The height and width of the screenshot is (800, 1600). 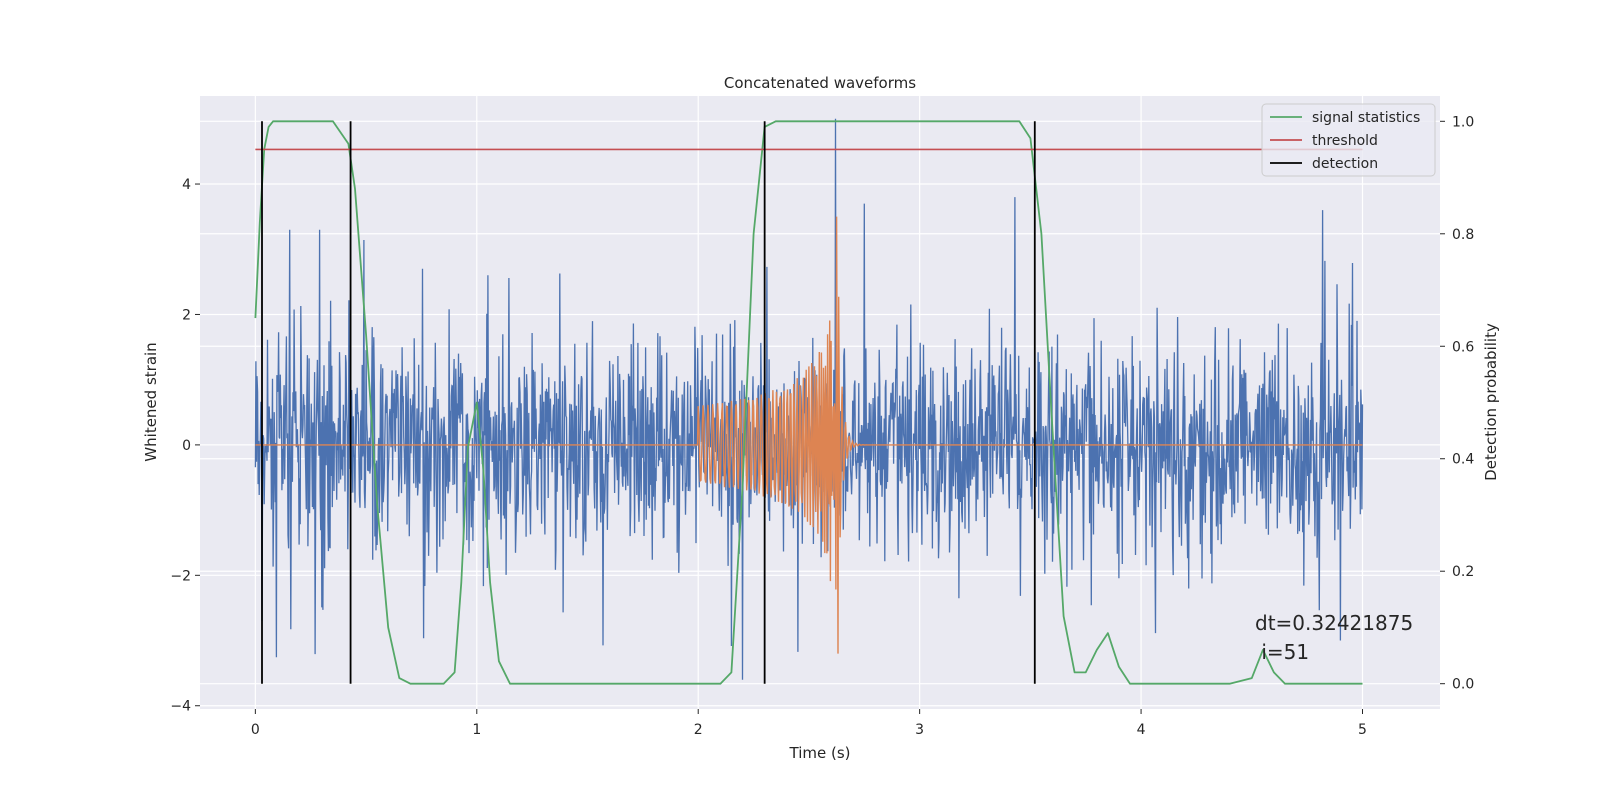 I want to click on y2-tick-label: 0.6, so click(x=1463, y=347).